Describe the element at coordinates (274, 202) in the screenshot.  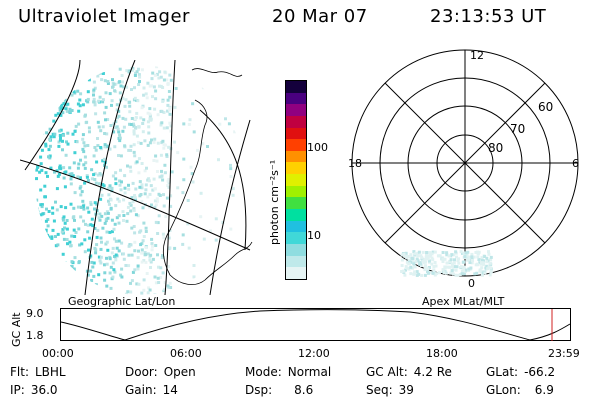
I see `colorbar-unit-label: photon cm⁻²s⁻¹` at that location.